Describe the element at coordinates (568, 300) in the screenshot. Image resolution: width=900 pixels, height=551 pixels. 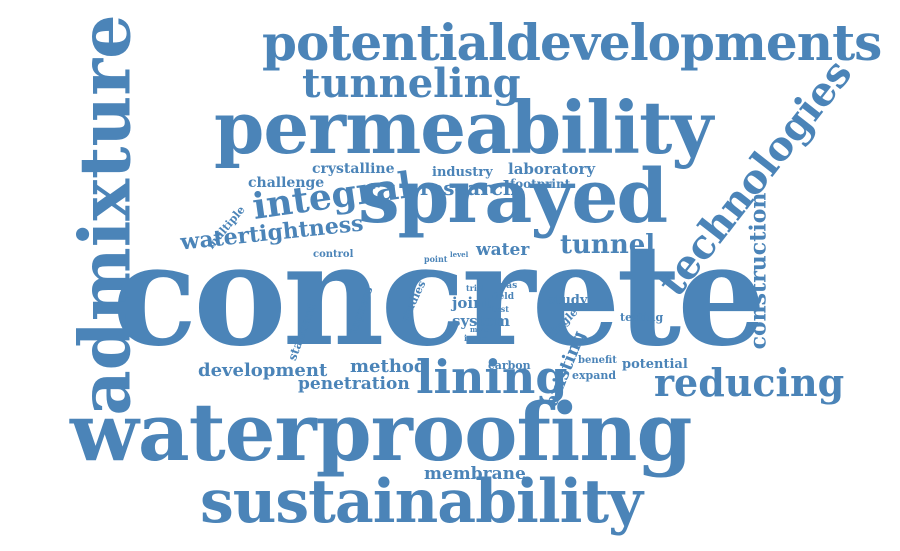
I see `word-study: study` at that location.